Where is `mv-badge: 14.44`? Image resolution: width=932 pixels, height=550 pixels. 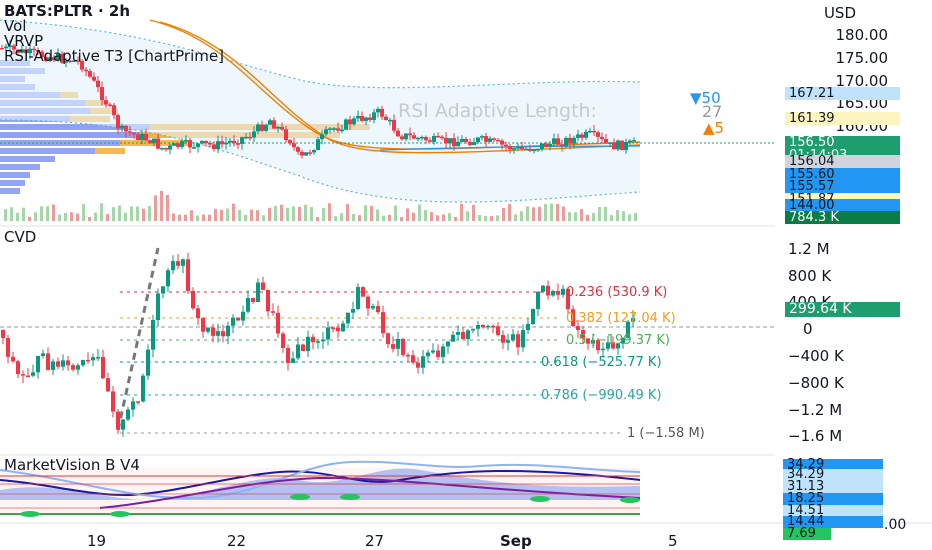
mv-badge: 14.44 is located at coordinates (833, 521).